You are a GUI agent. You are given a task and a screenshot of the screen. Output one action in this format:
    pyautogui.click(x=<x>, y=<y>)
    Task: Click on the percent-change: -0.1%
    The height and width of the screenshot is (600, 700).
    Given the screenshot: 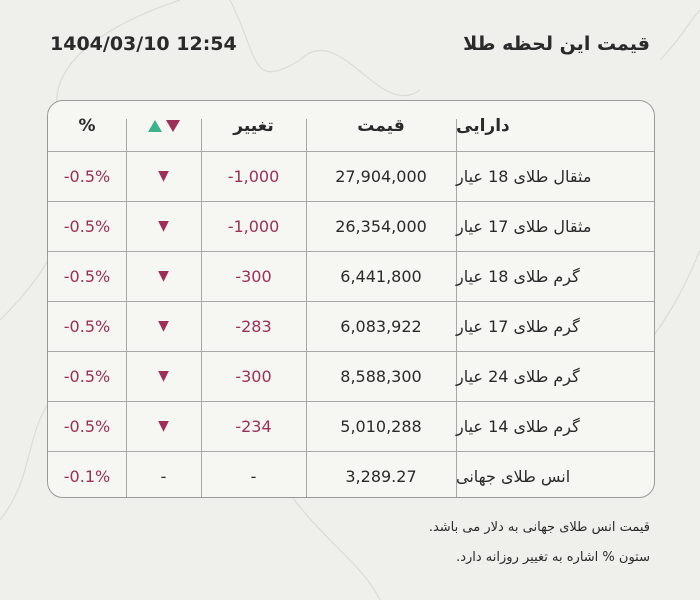 What is the action you would take?
    pyautogui.click(x=87, y=476)
    